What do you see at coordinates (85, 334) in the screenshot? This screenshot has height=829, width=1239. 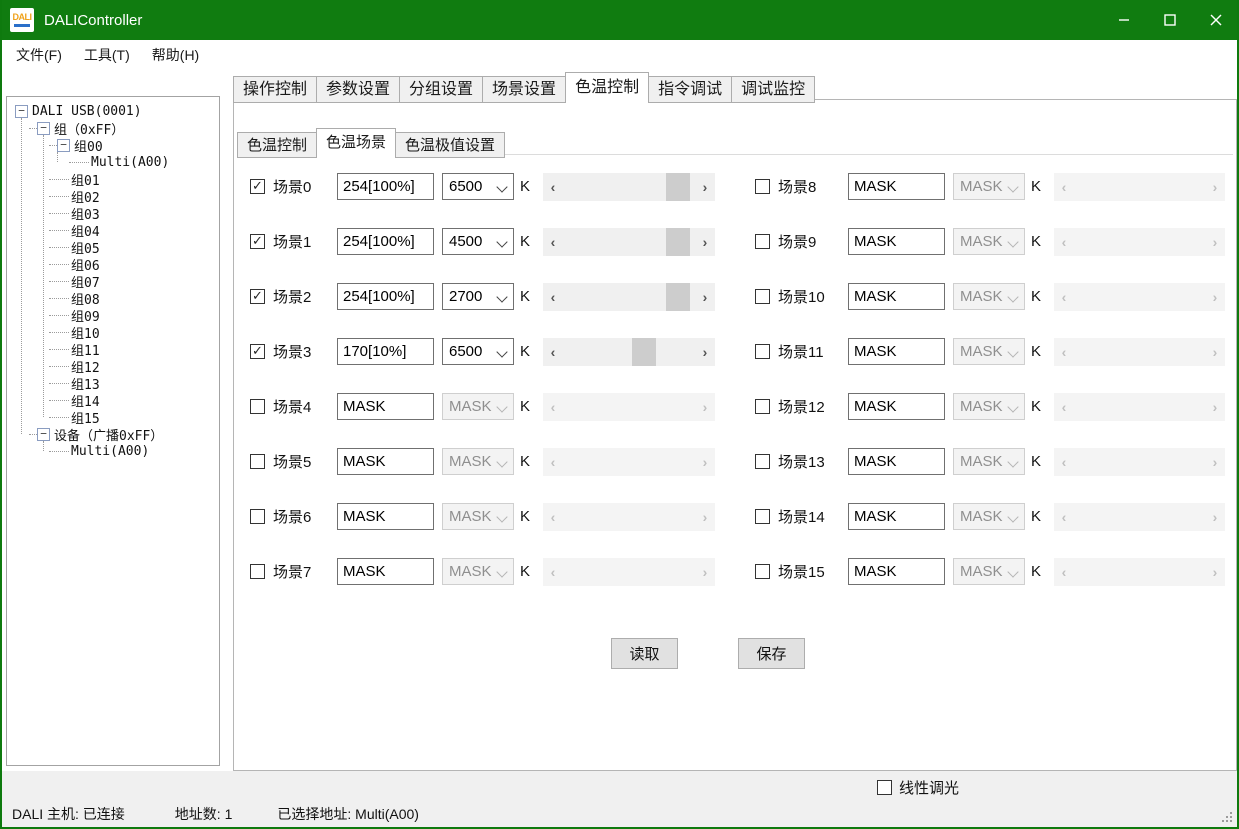 I see `tree-node-label: 组10` at bounding box center [85, 334].